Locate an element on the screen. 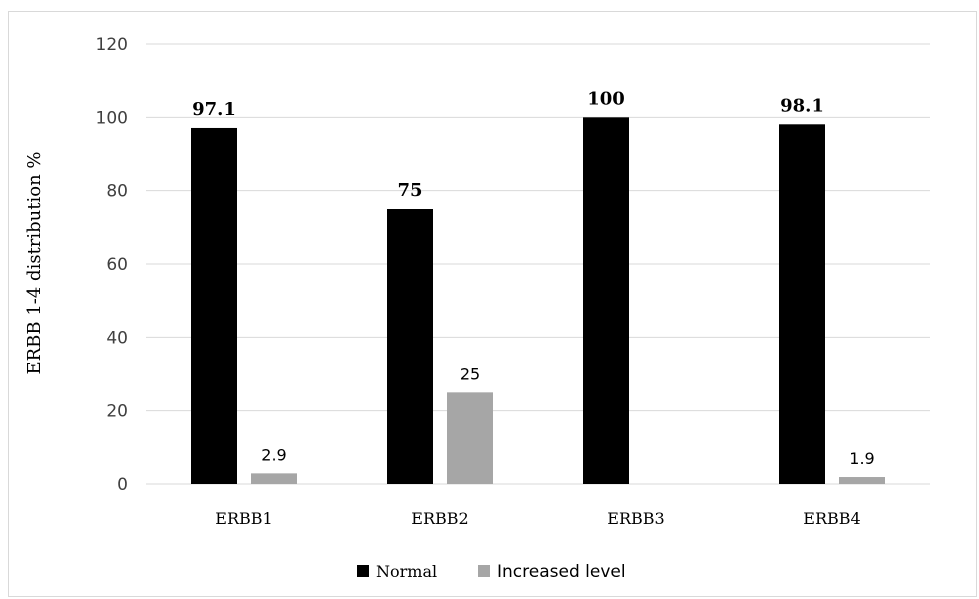 The width and height of the screenshot is (979, 599). bar-normal-erbb4 is located at coordinates (802, 304).